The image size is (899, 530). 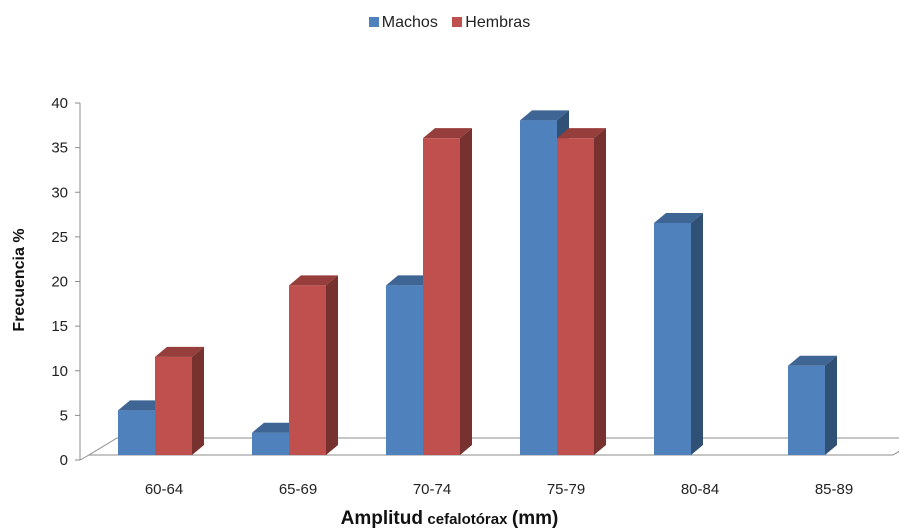 What do you see at coordinates (373, 22) in the screenshot?
I see `legend-swatch-machos` at bounding box center [373, 22].